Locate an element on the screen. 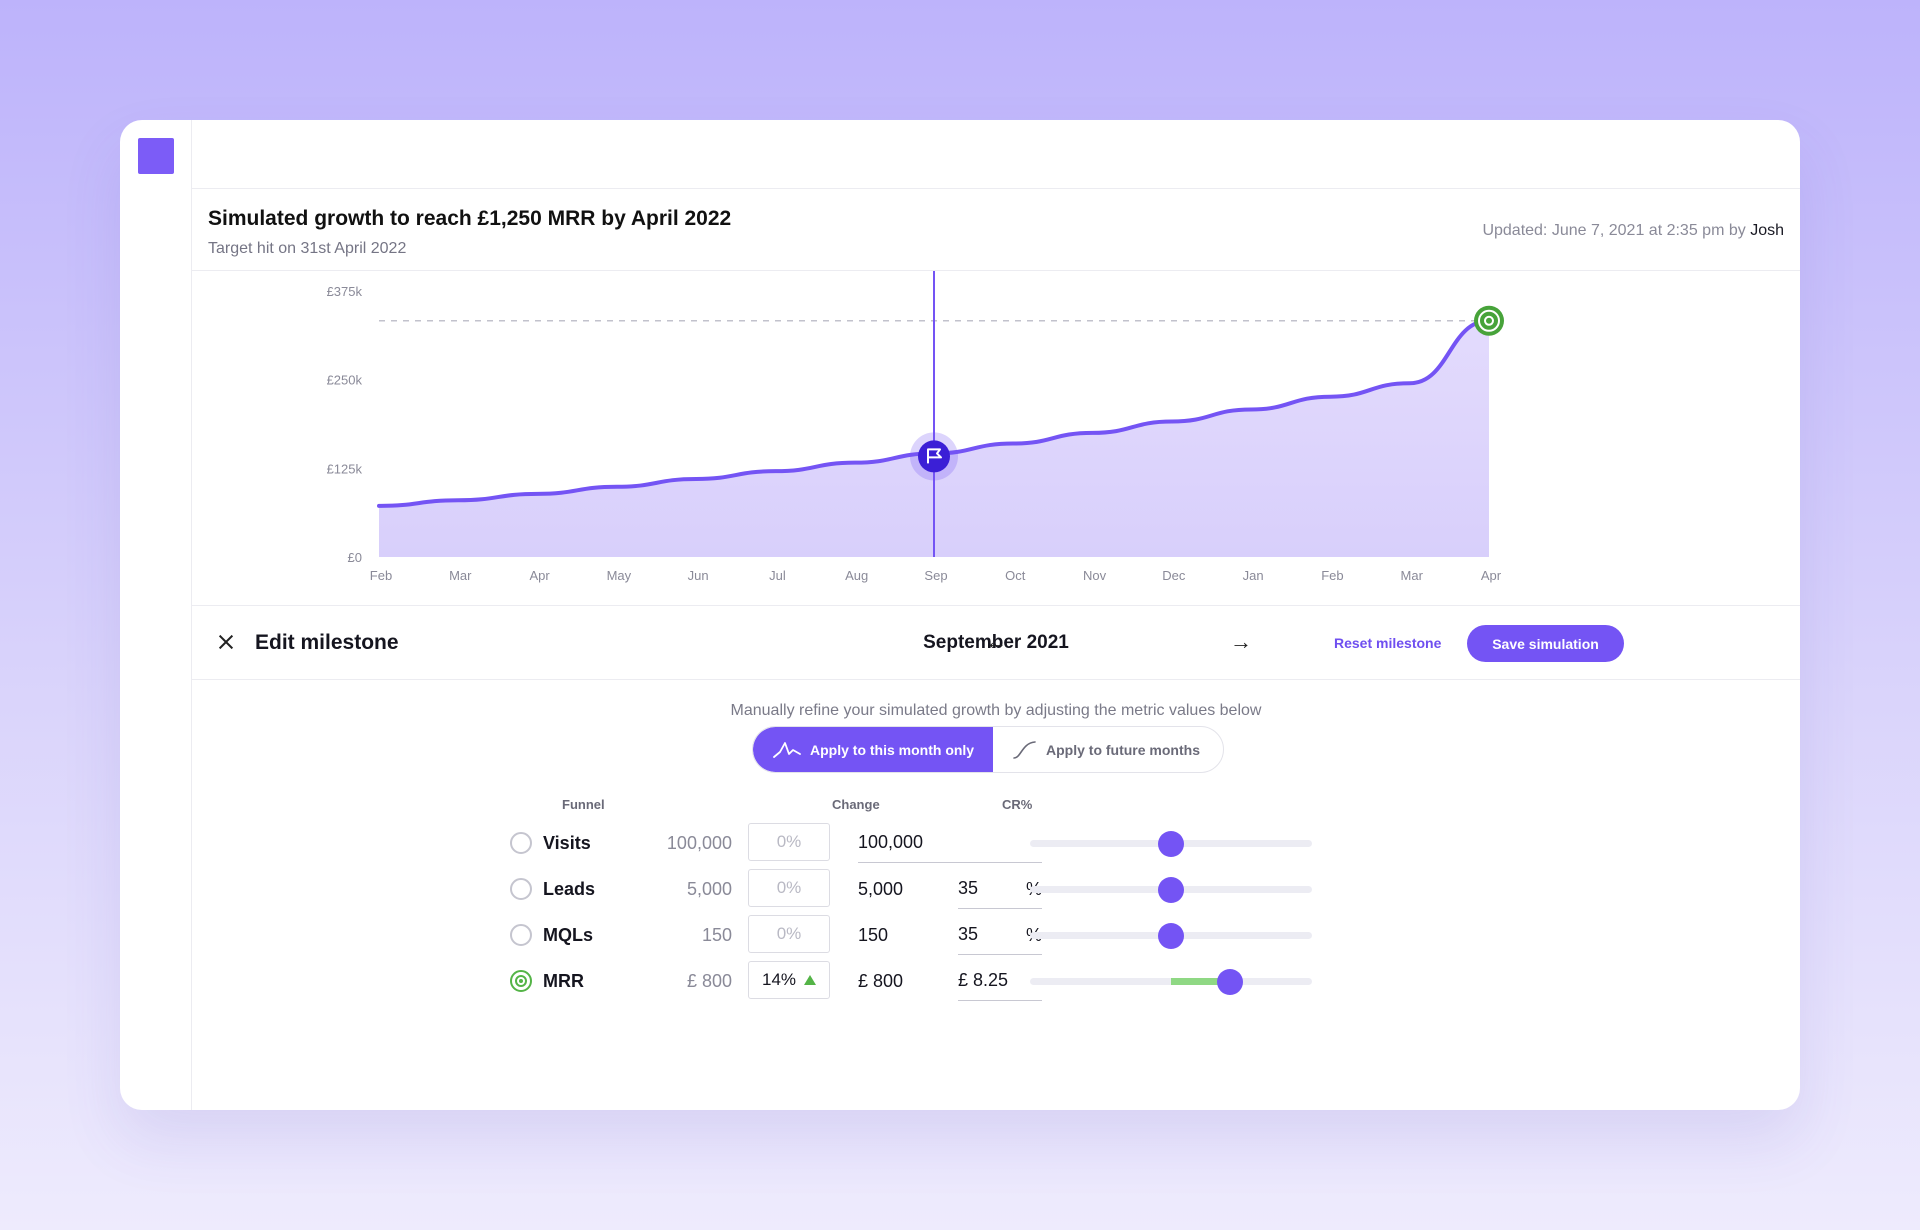 This screenshot has width=1920, height=1230. updated-by-prefix: by is located at coordinates (1737, 230).